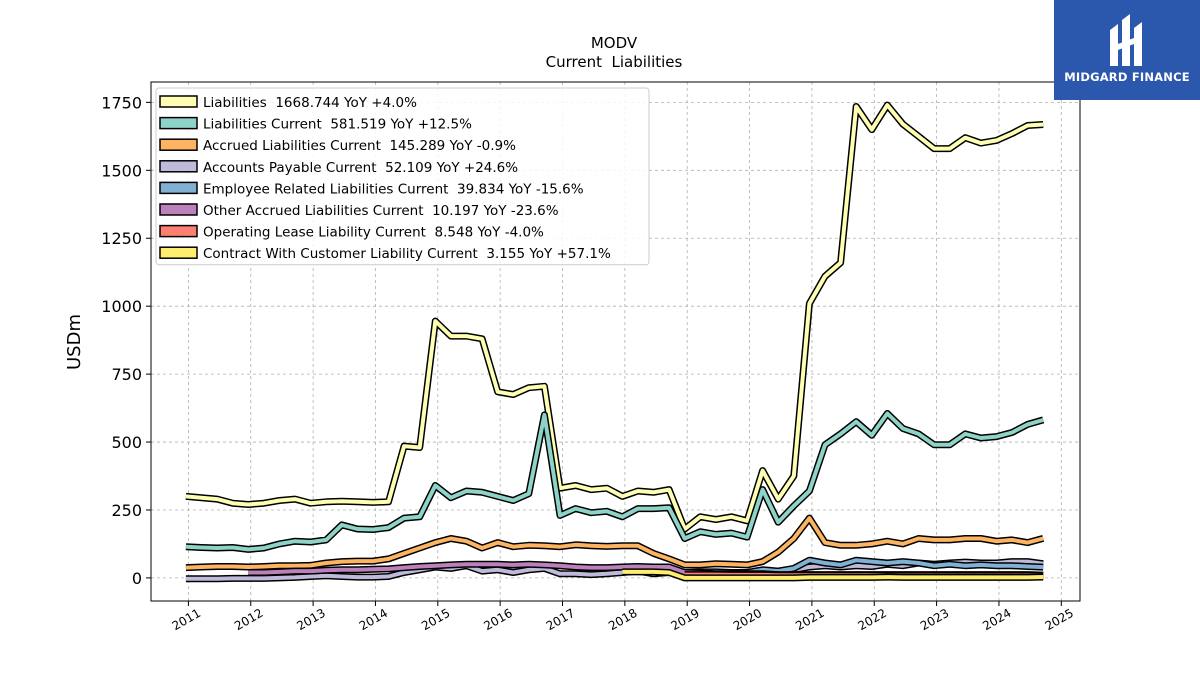  I want to click on x-tick-label: 2018, so click(622, 619).